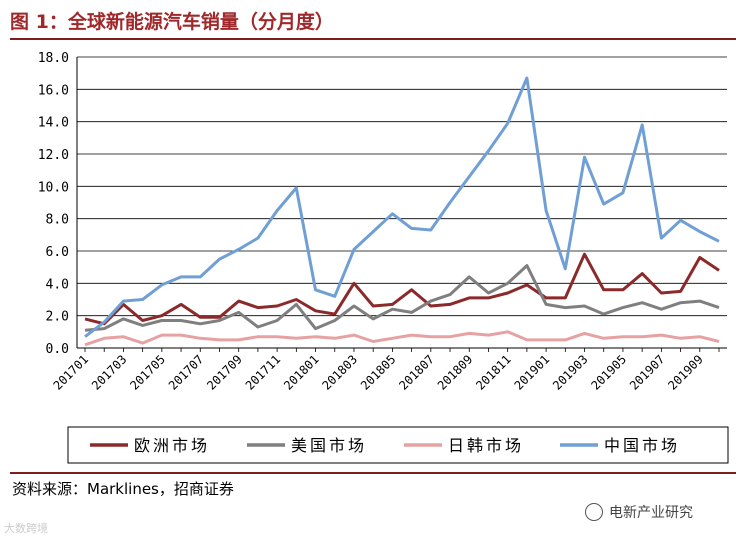 This screenshot has height=543, width=747. I want to click on legend-label: 美国市场, so click(329, 445).